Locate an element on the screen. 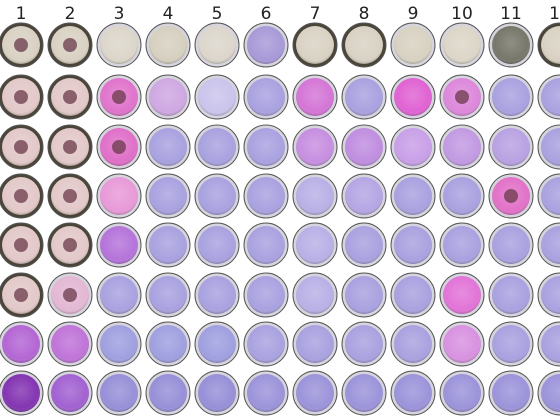 This screenshot has width=560, height=420. column-label: 11 is located at coordinates (511, 14).